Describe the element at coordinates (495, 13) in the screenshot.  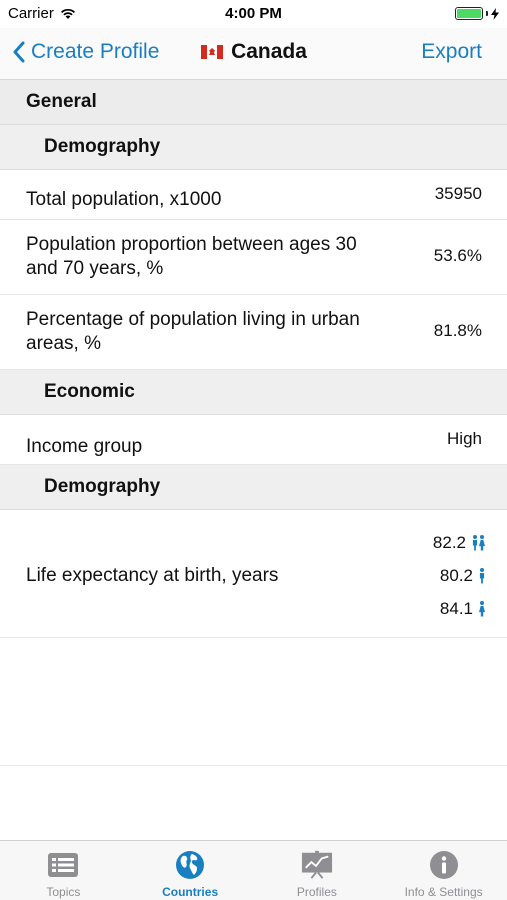
I see `charging-icon` at that location.